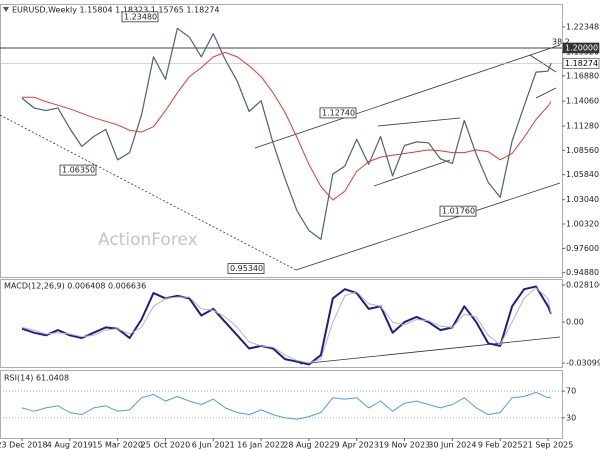  I want to click on annotation-label: 0.95340, so click(246, 268).